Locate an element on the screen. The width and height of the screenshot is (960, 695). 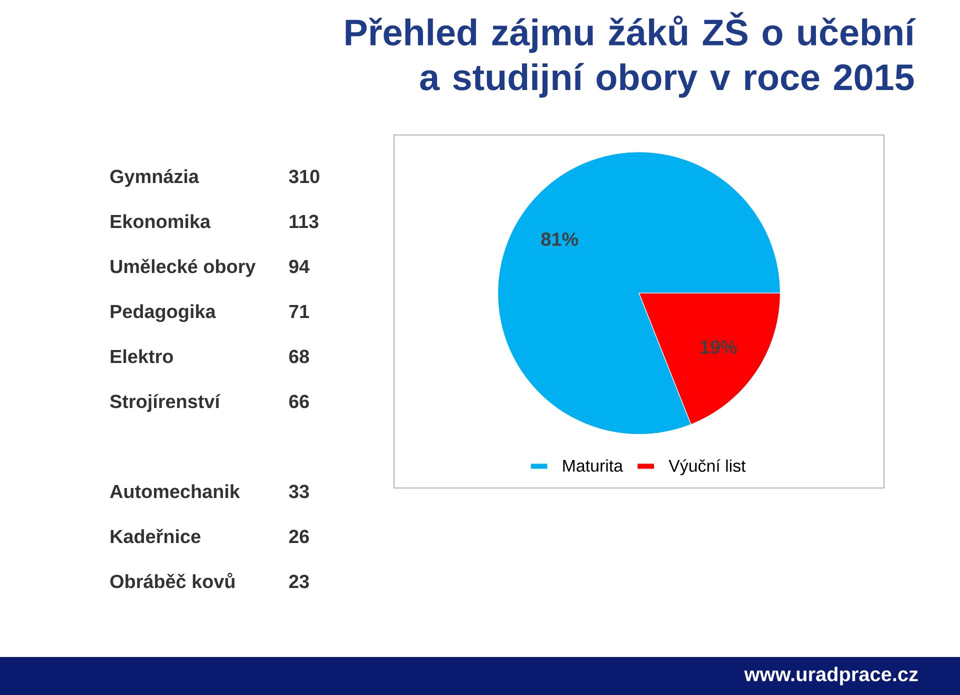
data-label: 19% is located at coordinates (718, 347).